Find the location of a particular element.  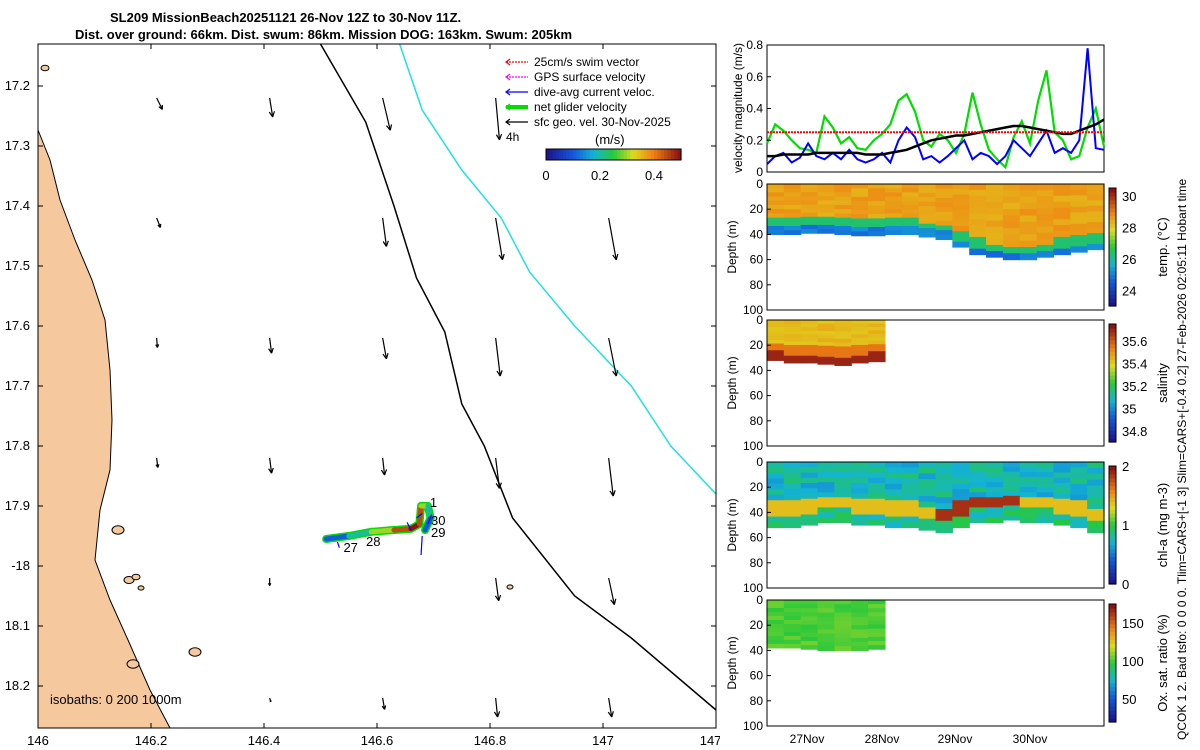

track-day-label: 27 is located at coordinates (350, 547).